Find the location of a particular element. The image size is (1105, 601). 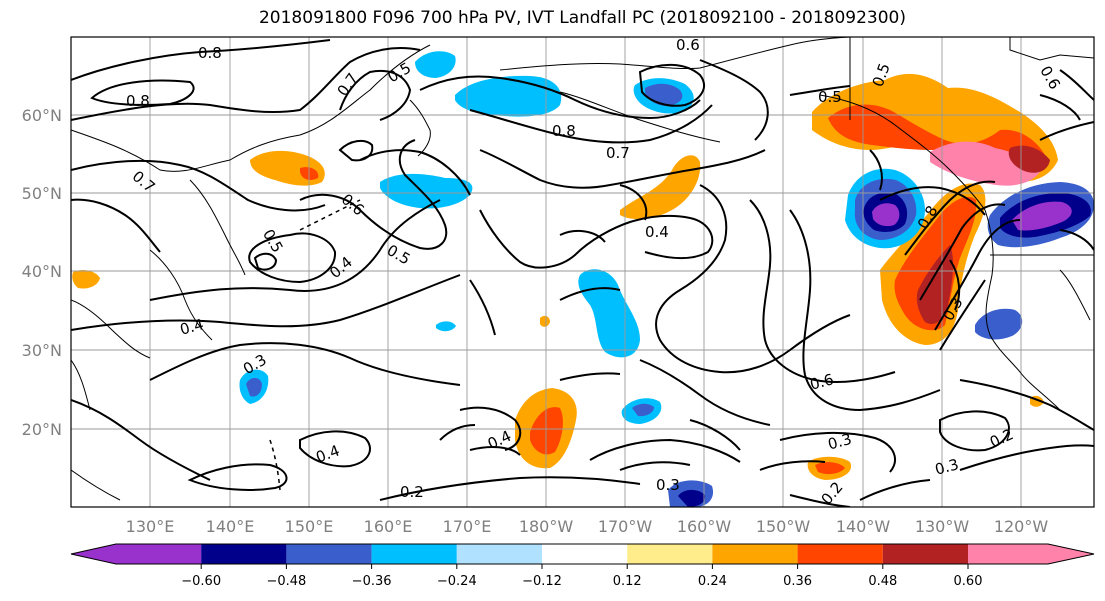

lat-label-40n: 40°N is located at coordinates (42, 271).